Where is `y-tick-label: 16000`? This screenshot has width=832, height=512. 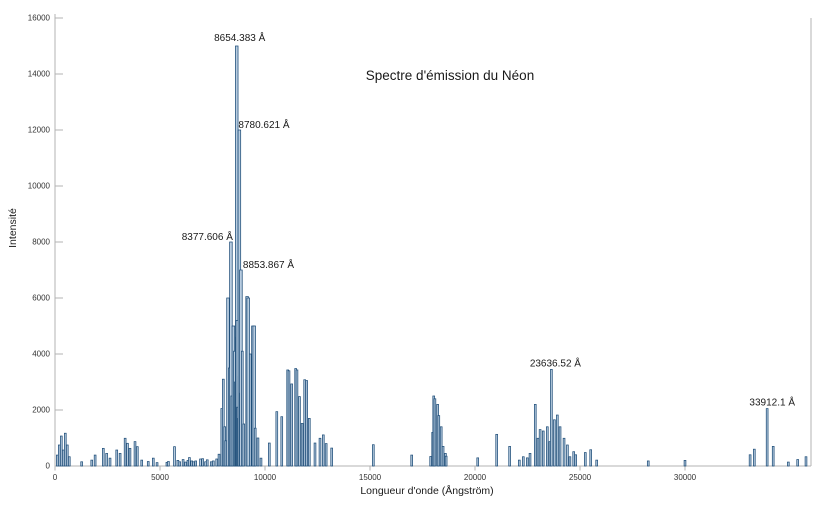
y-tick-label: 16000 is located at coordinates (39, 18).